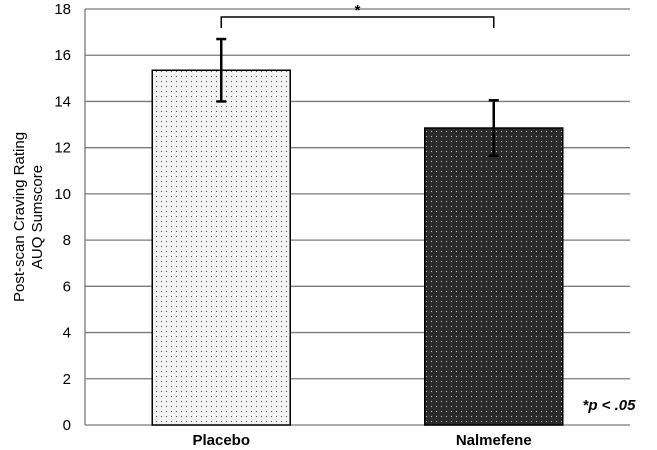 The height and width of the screenshot is (450, 657). What do you see at coordinates (358, 10) in the screenshot?
I see `significance-star: *` at bounding box center [358, 10].